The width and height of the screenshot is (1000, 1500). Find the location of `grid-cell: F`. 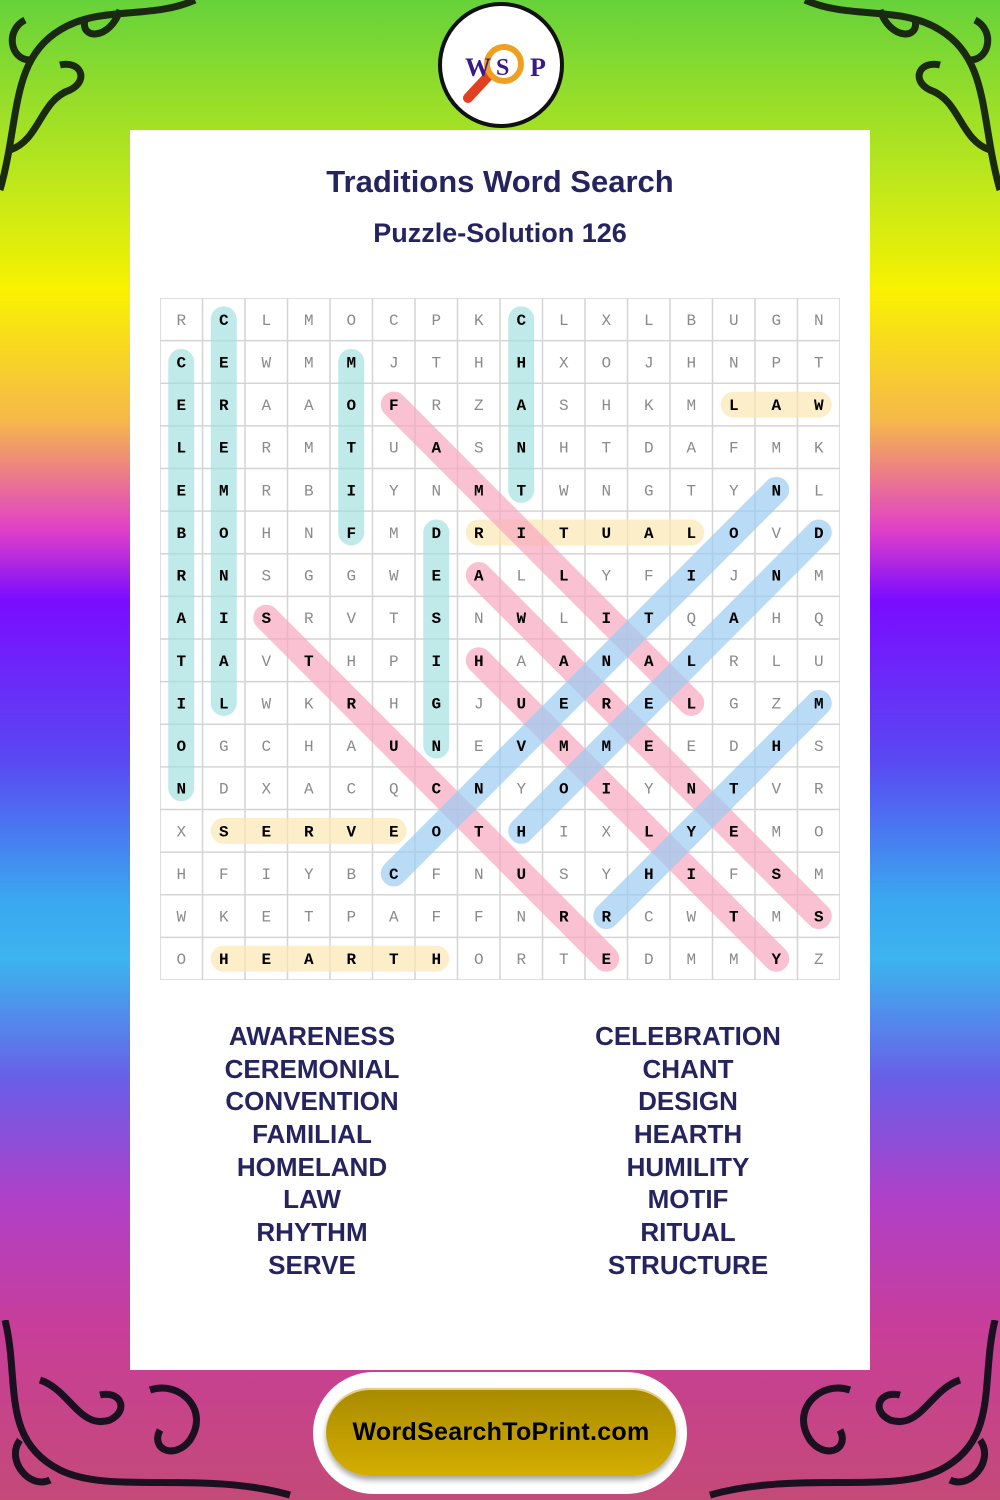

grid-cell: F is located at coordinates (479, 918).